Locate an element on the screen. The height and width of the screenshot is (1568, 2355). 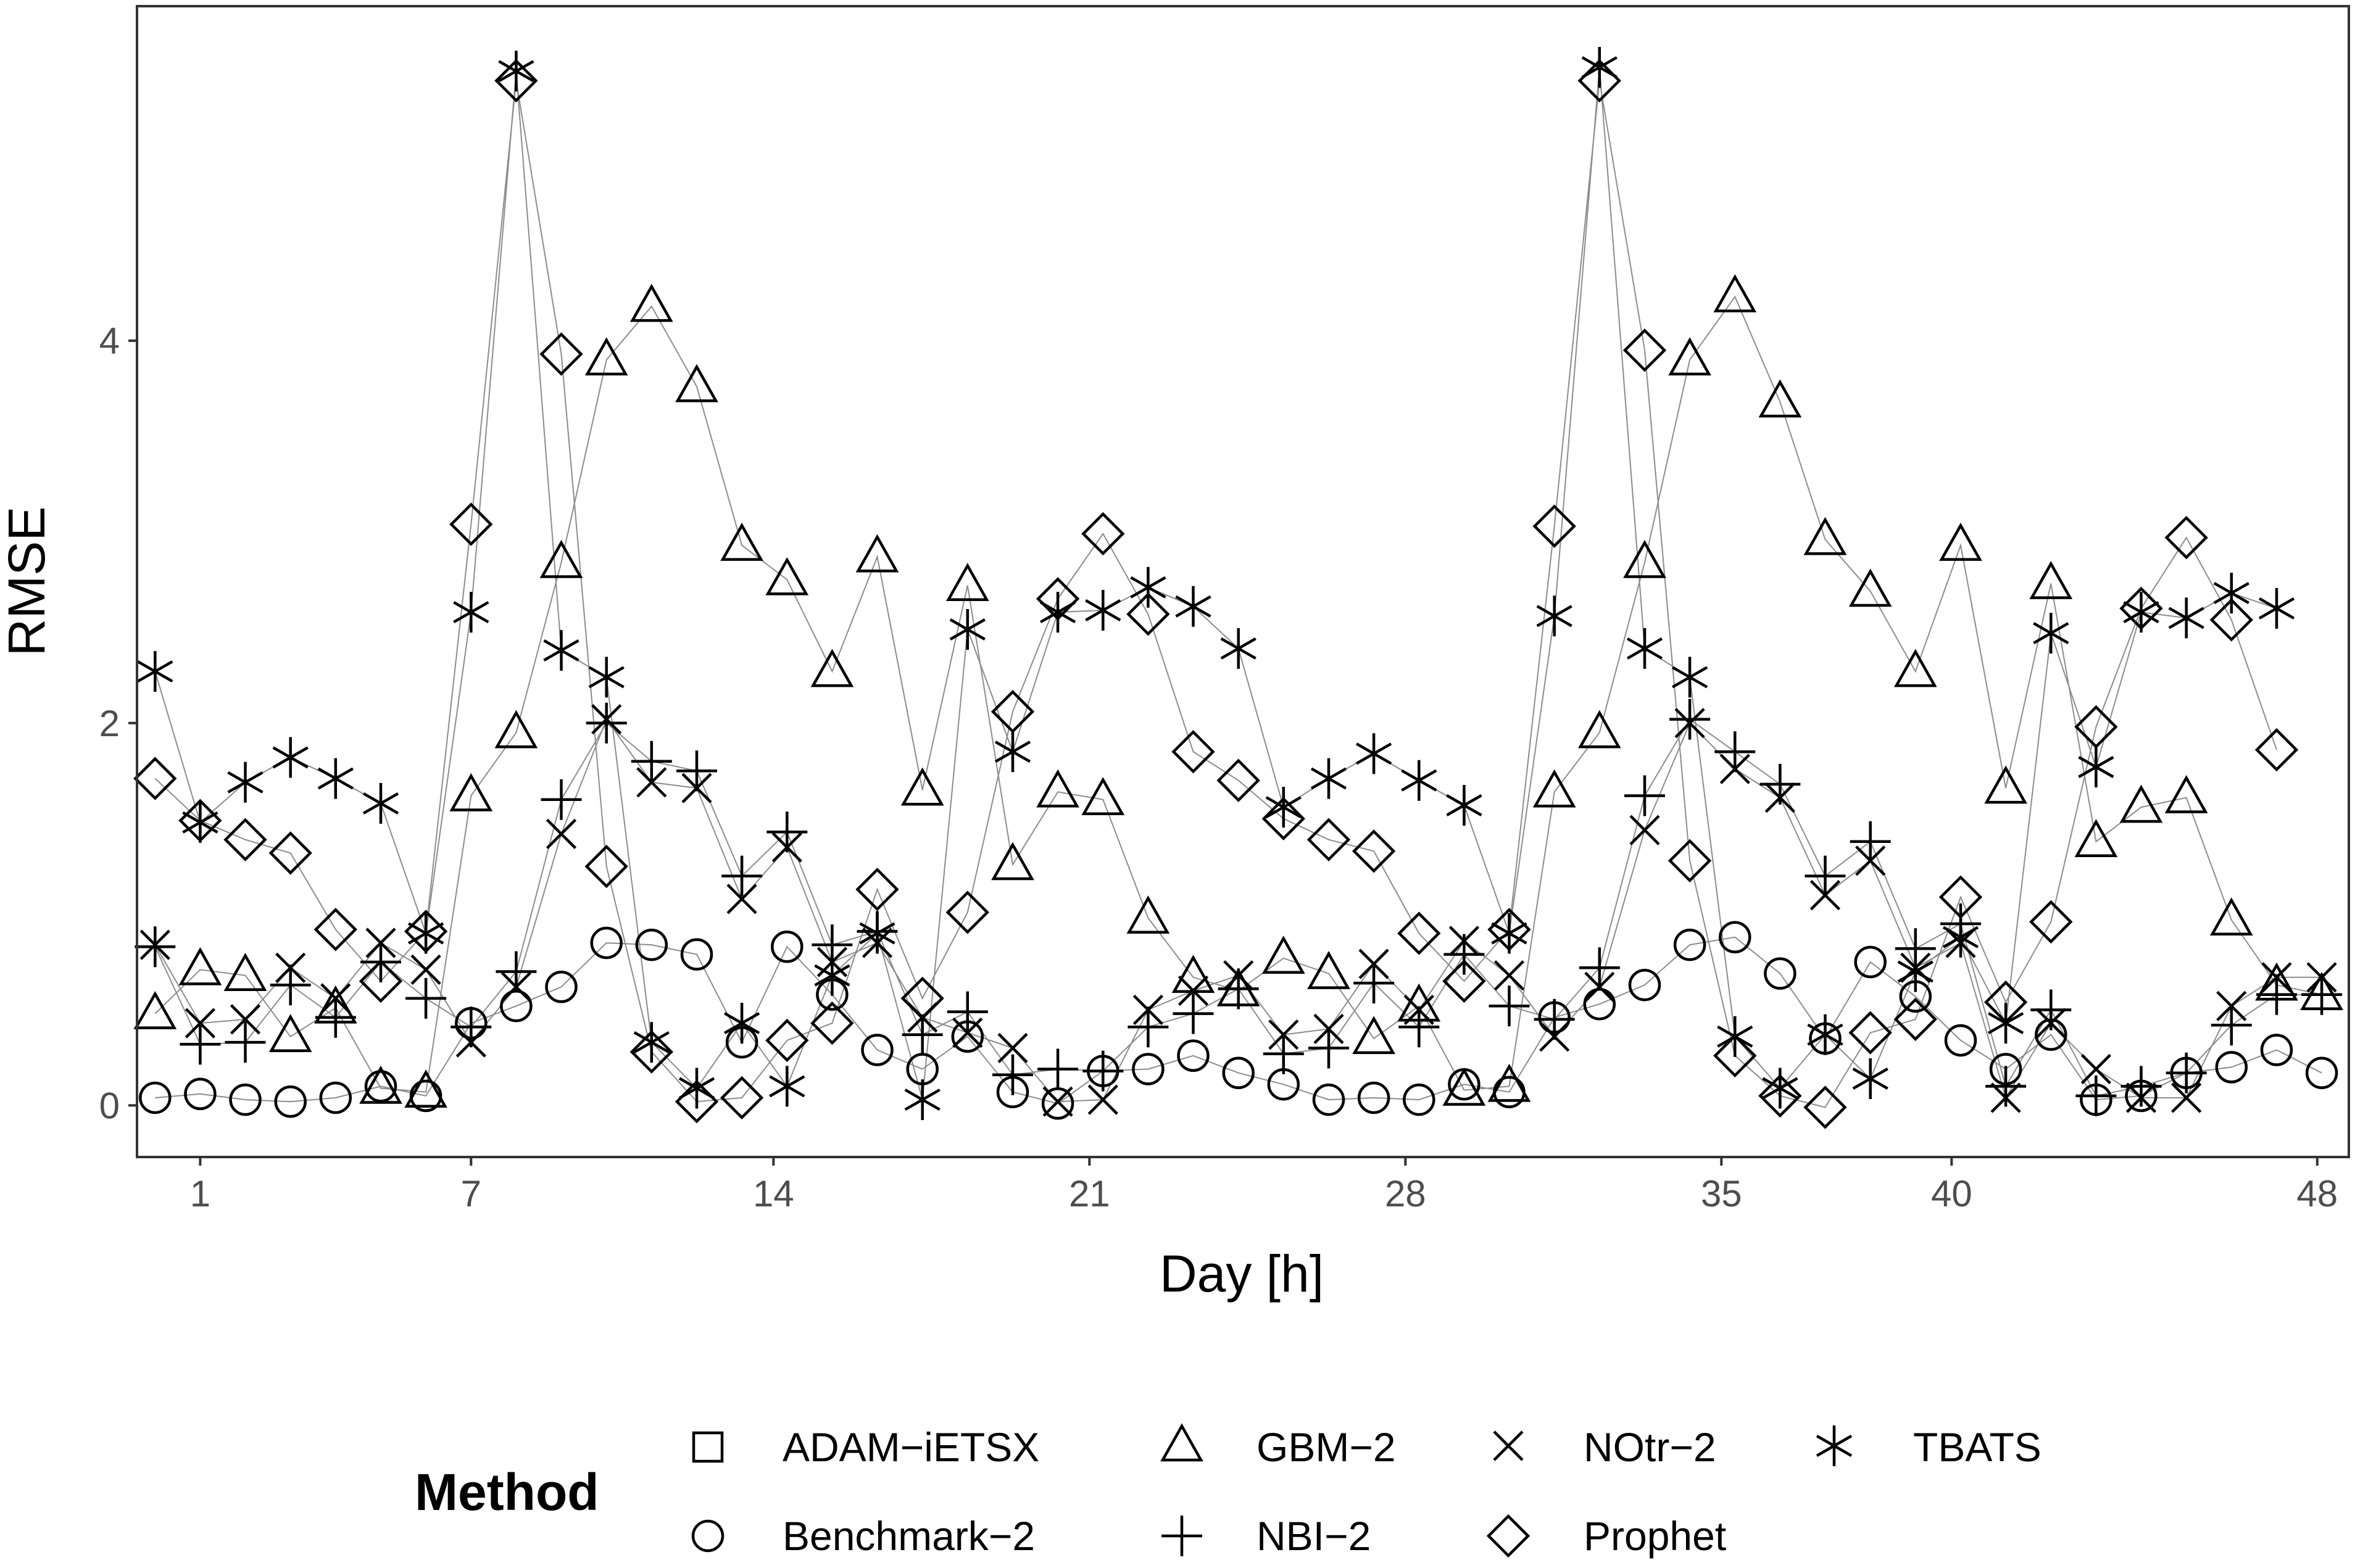
legend-key-gbm-2: GBM−2 is located at coordinates (1278, 1446).